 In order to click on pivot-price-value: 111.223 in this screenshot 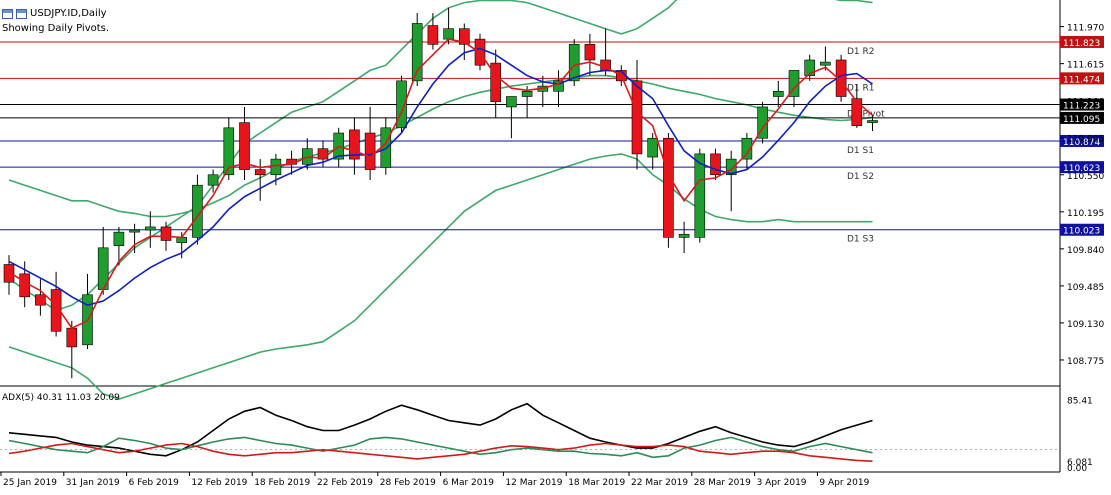, I will do `click(1081, 107)`.